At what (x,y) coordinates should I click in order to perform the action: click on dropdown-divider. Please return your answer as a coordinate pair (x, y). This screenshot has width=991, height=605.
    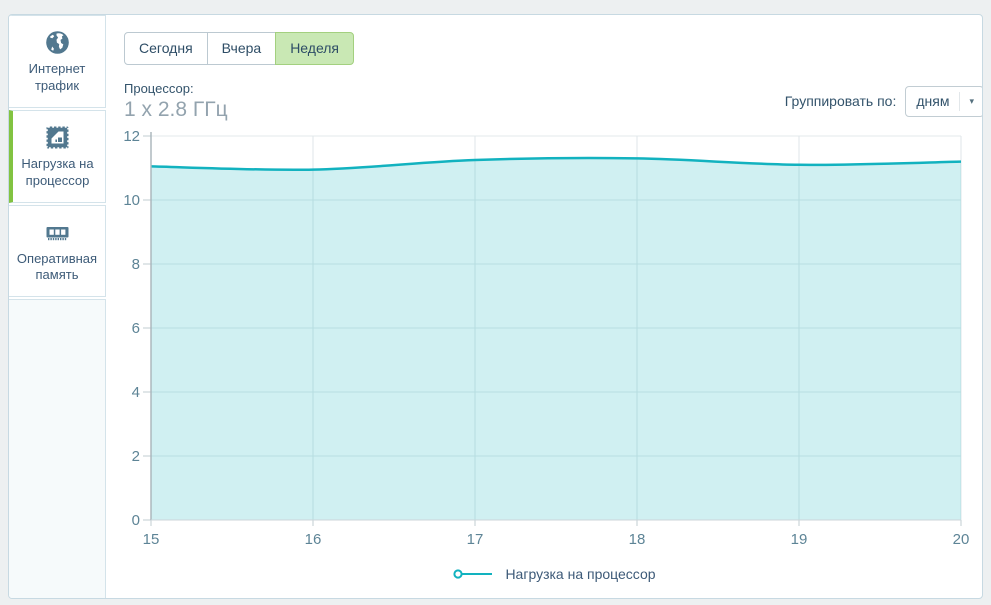
    Looking at the image, I should click on (960, 101).